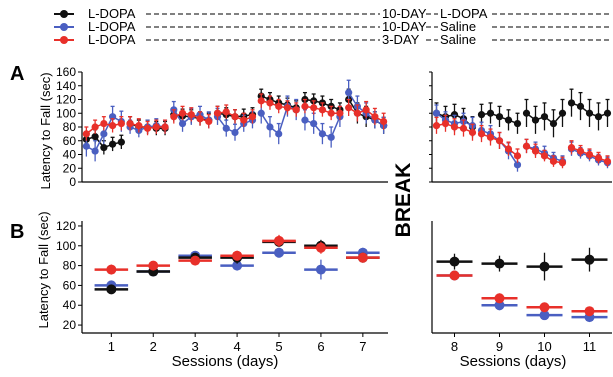 The image size is (613, 377). Describe the element at coordinates (544, 346) in the screenshot. I see `x-tick-label: 10` at that location.